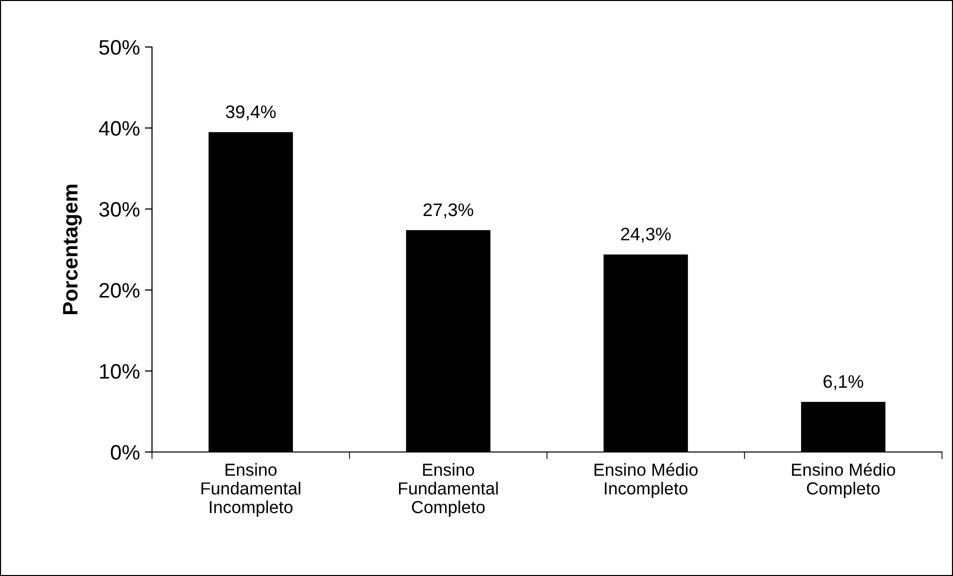 The height and width of the screenshot is (576, 953). What do you see at coordinates (844, 382) in the screenshot?
I see `data-label: 6,1%` at bounding box center [844, 382].